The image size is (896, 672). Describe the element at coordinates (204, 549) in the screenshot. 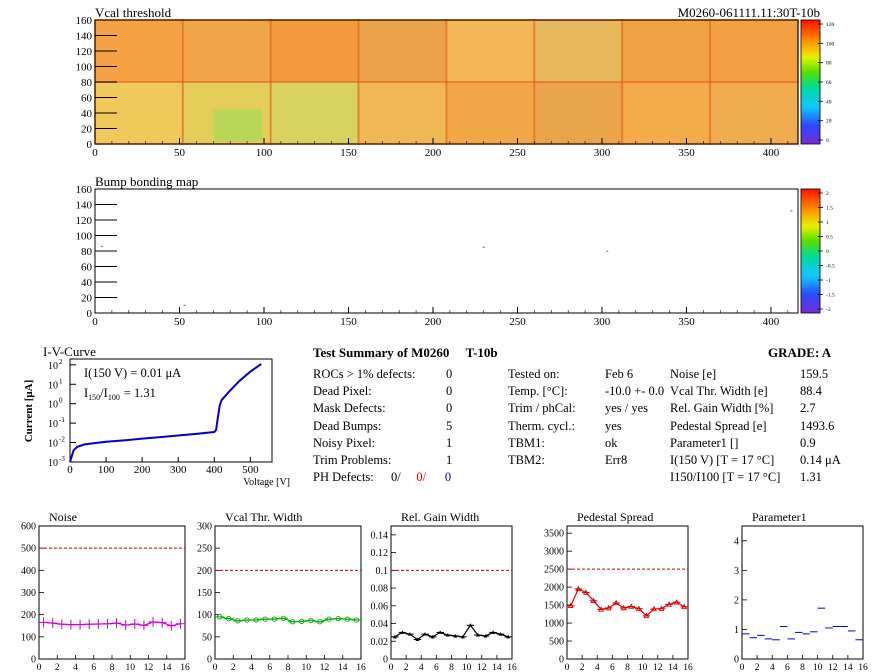

I see `roc-y-tick-label: 250` at that location.